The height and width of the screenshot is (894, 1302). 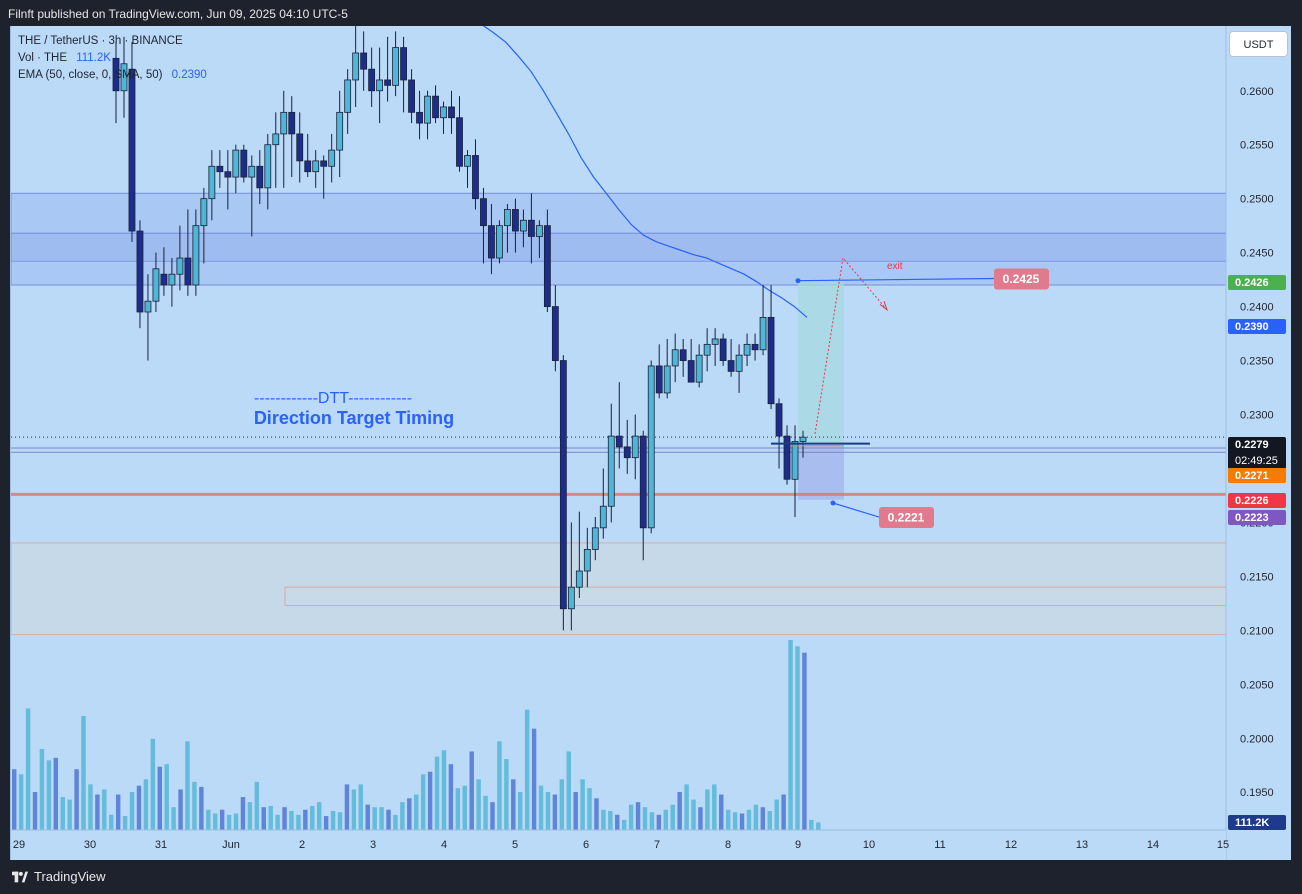 I want to click on long-position-risk-zone, so click(x=821, y=472).